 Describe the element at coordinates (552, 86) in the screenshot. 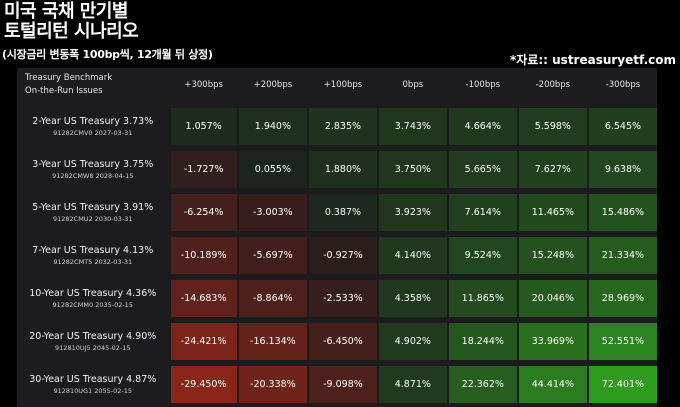

I see `column-header: -200bps` at that location.